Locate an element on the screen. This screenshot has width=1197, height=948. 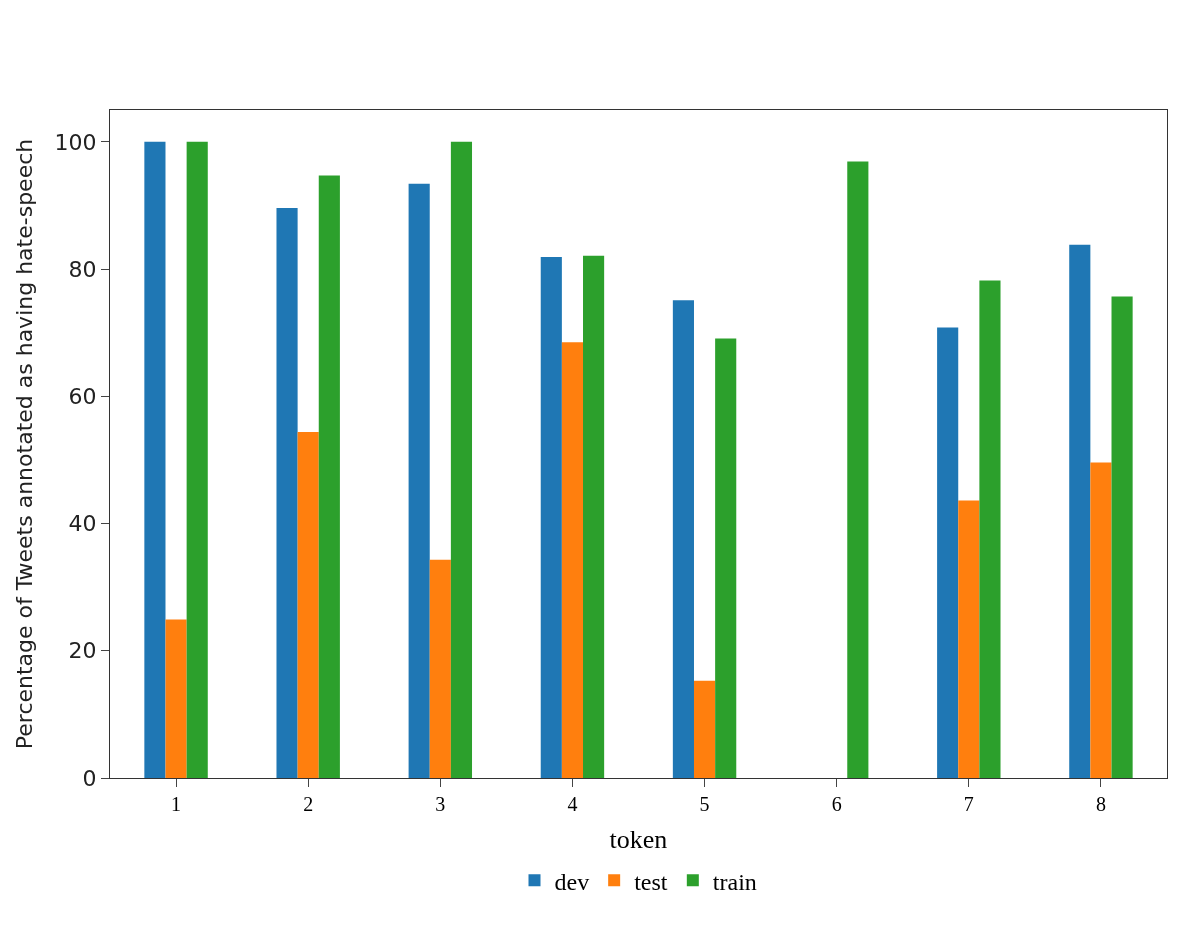
y-tick-label: 40 is located at coordinates (82, 524).